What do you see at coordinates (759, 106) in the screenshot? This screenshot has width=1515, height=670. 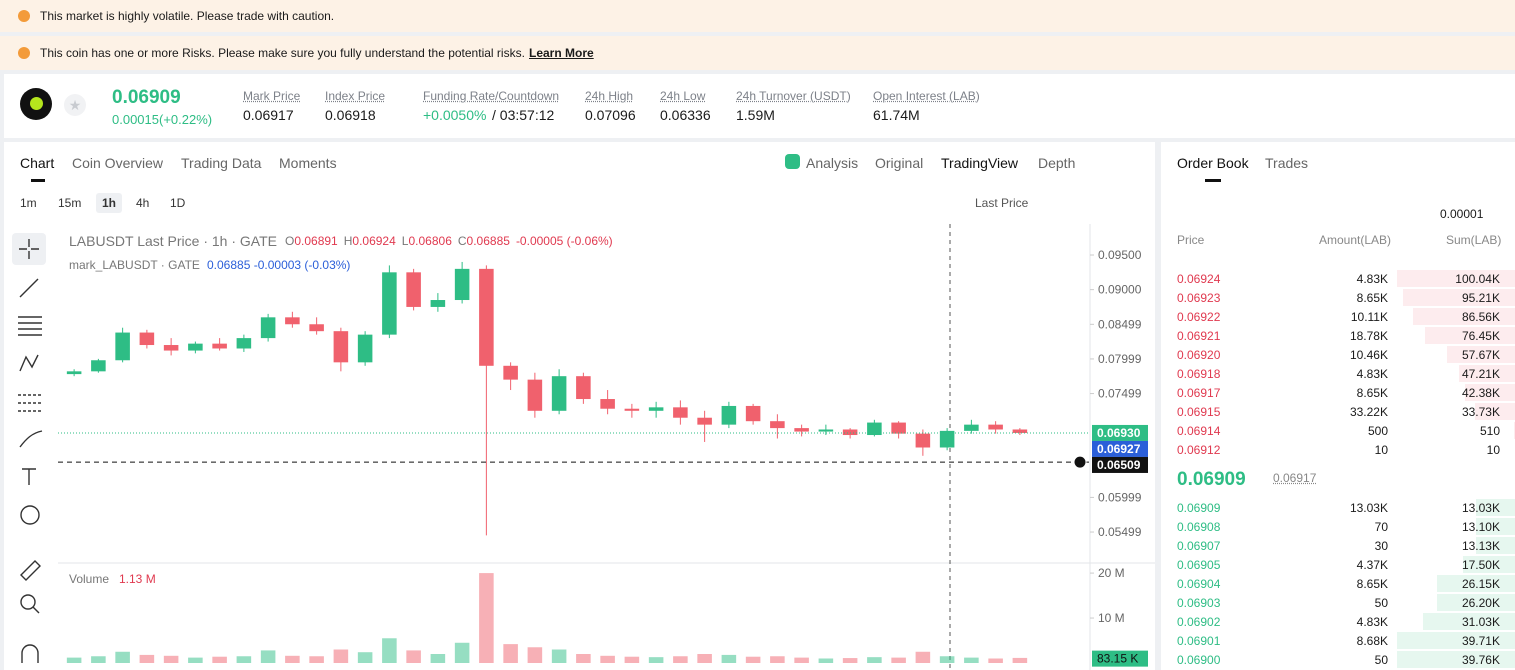 I see `ticker-panel: ★` at bounding box center [759, 106].